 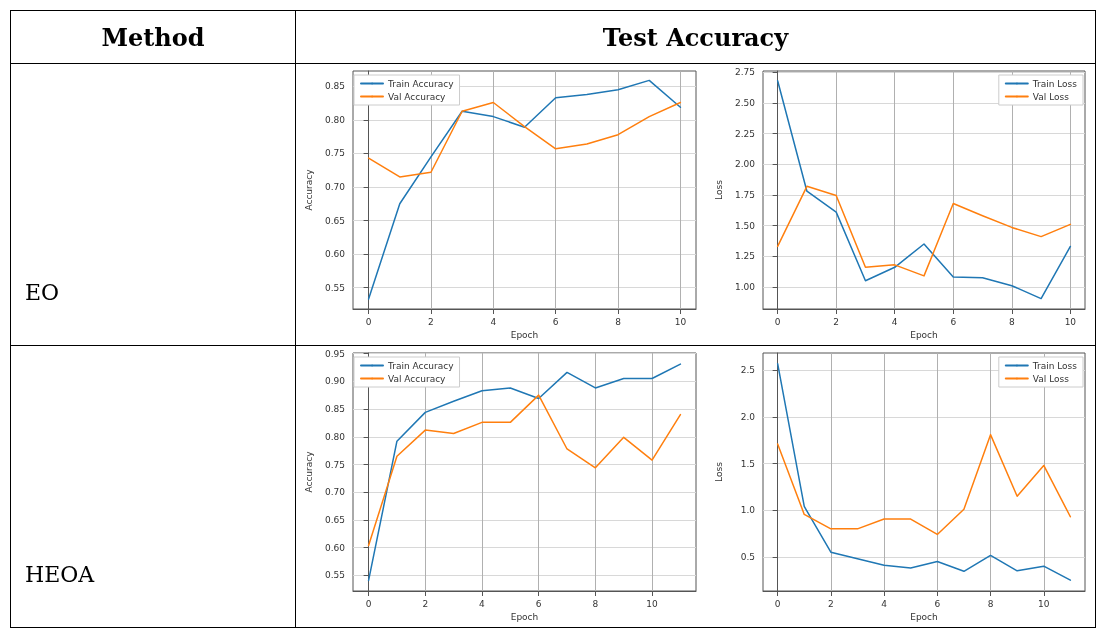 What do you see at coordinates (747, 463) in the screenshot?
I see `y-tick-label: 1.5` at bounding box center [747, 463].